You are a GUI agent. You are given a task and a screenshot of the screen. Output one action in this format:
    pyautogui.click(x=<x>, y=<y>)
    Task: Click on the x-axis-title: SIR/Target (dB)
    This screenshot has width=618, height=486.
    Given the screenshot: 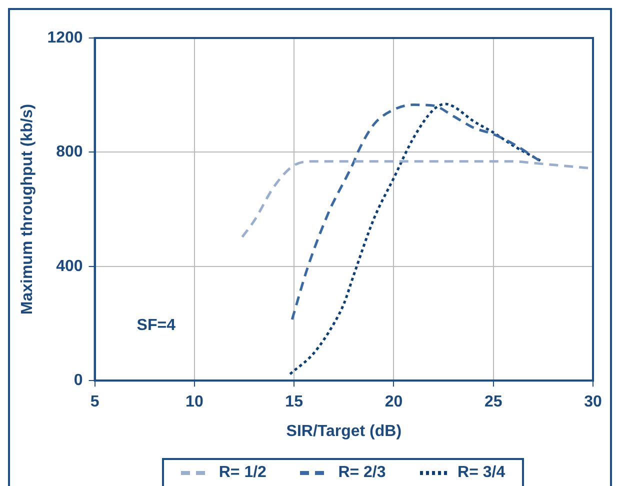 What is the action you would take?
    pyautogui.click(x=344, y=431)
    